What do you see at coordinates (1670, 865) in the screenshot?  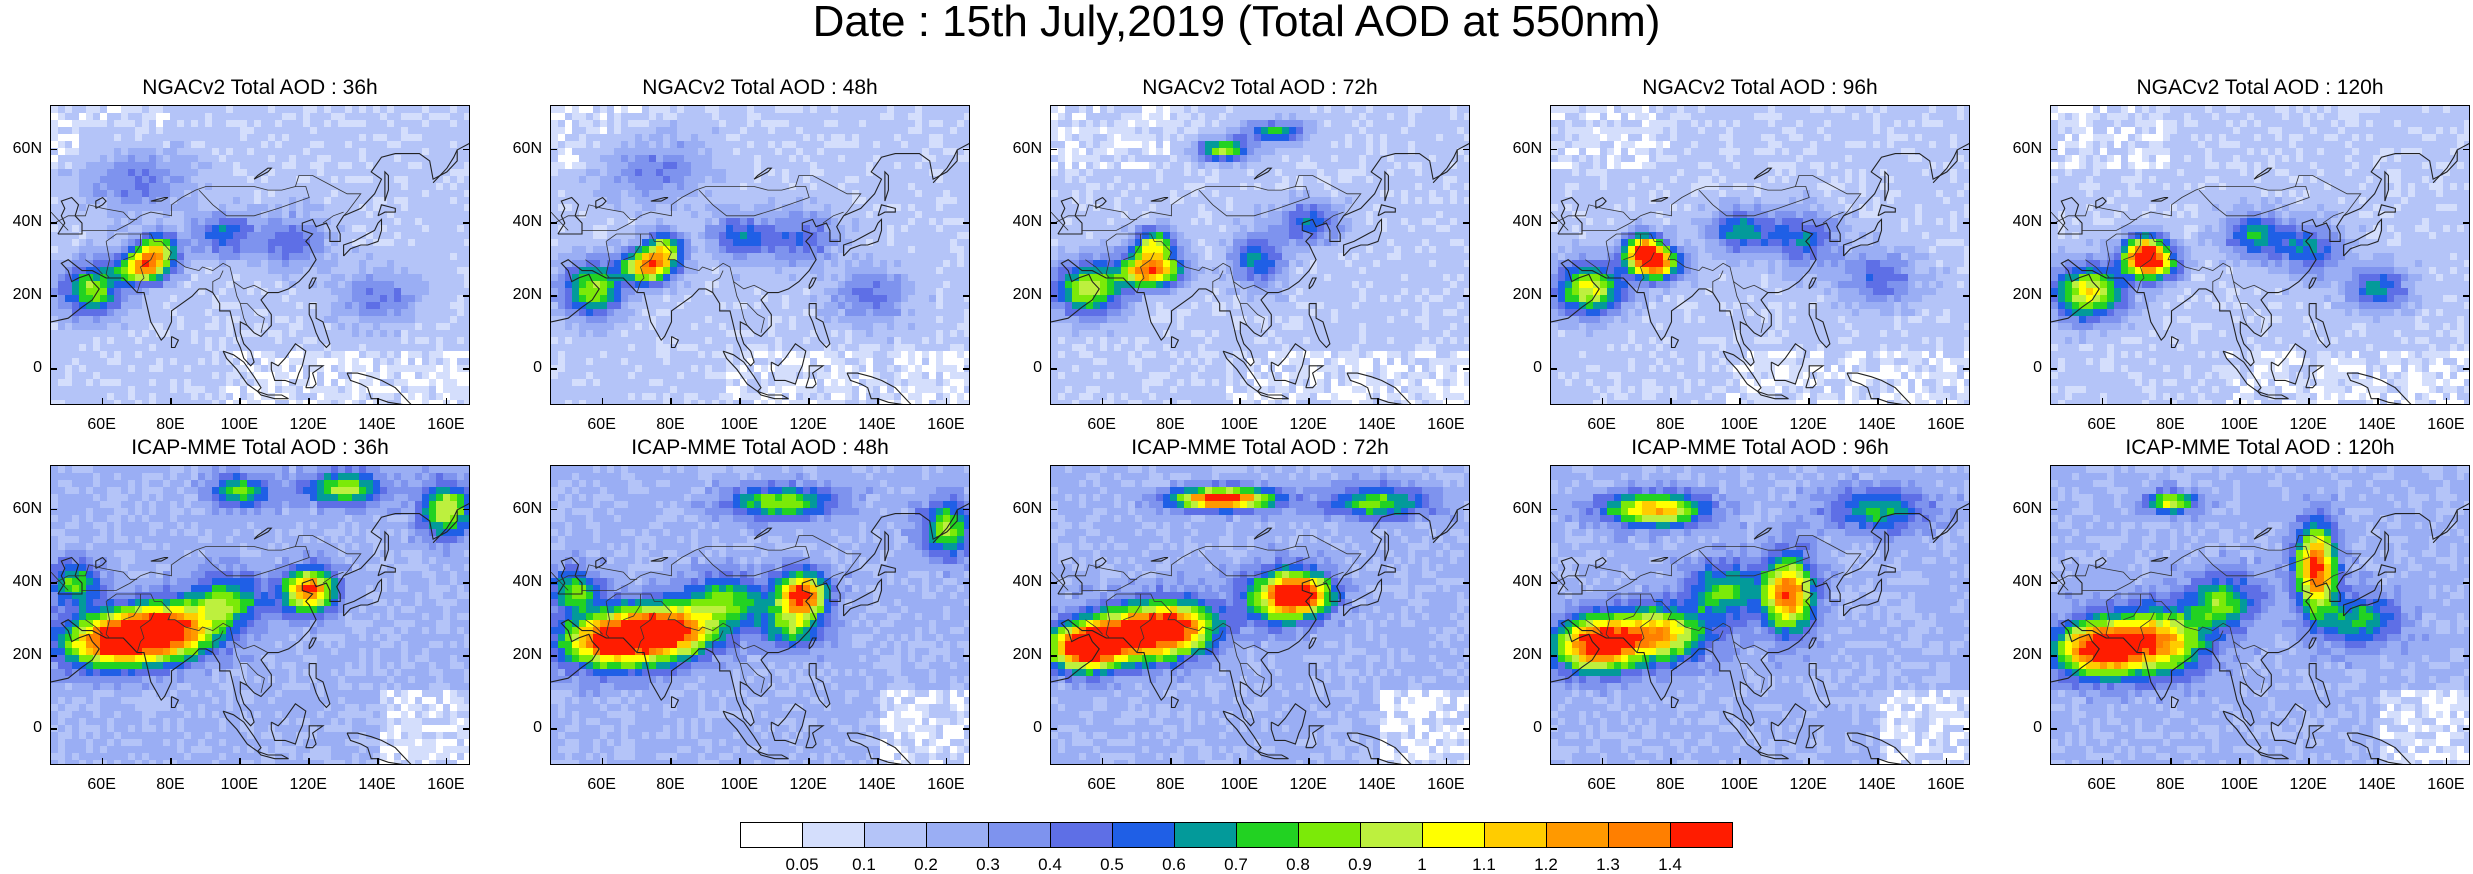 I see `colorbar-label: 1.4` at bounding box center [1670, 865].